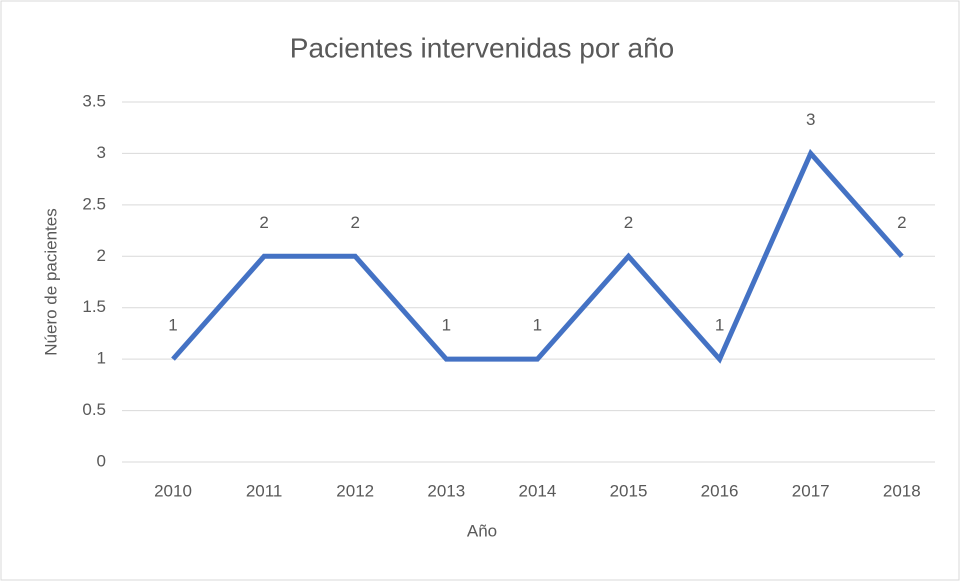  Describe the element at coordinates (810, 119) in the screenshot. I see `data-label: 3` at that location.